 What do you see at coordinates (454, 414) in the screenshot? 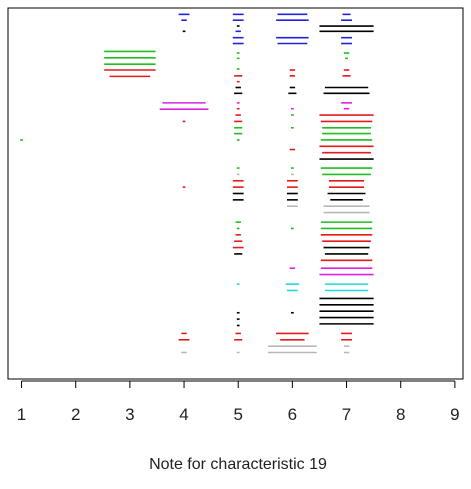
I see `x-tick-label: 9` at bounding box center [454, 414].